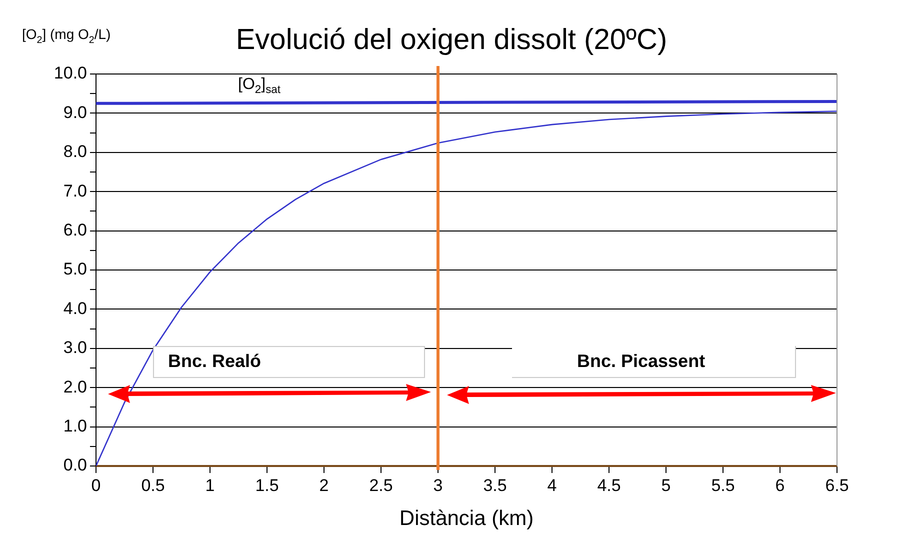 The image size is (903, 556). I want to click on x-tick-label: 3.5, so click(495, 485).